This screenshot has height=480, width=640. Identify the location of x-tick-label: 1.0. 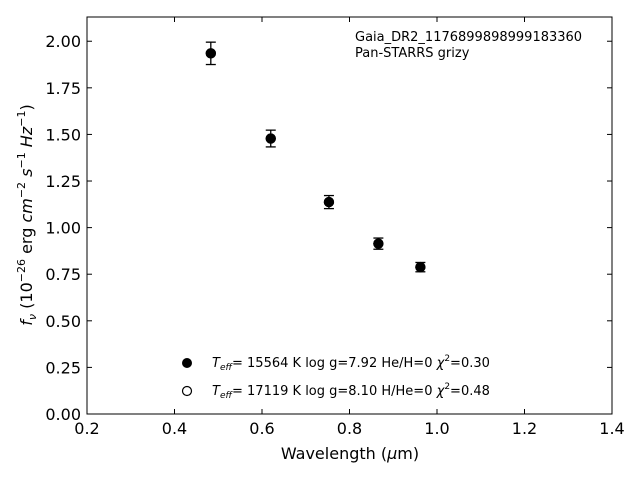
(436, 428).